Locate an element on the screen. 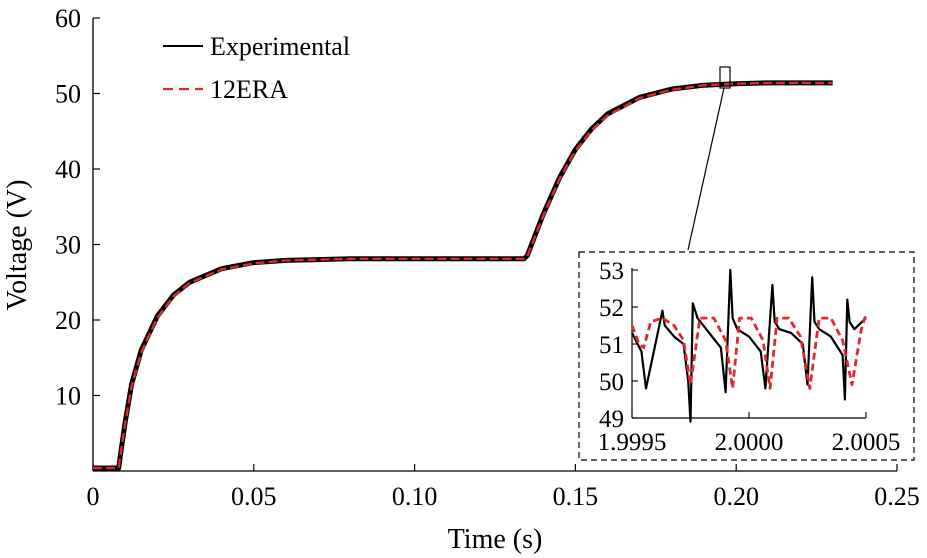 Image resolution: width=927 pixels, height=558 pixels. y-tick-label: 50 is located at coordinates (68, 94).